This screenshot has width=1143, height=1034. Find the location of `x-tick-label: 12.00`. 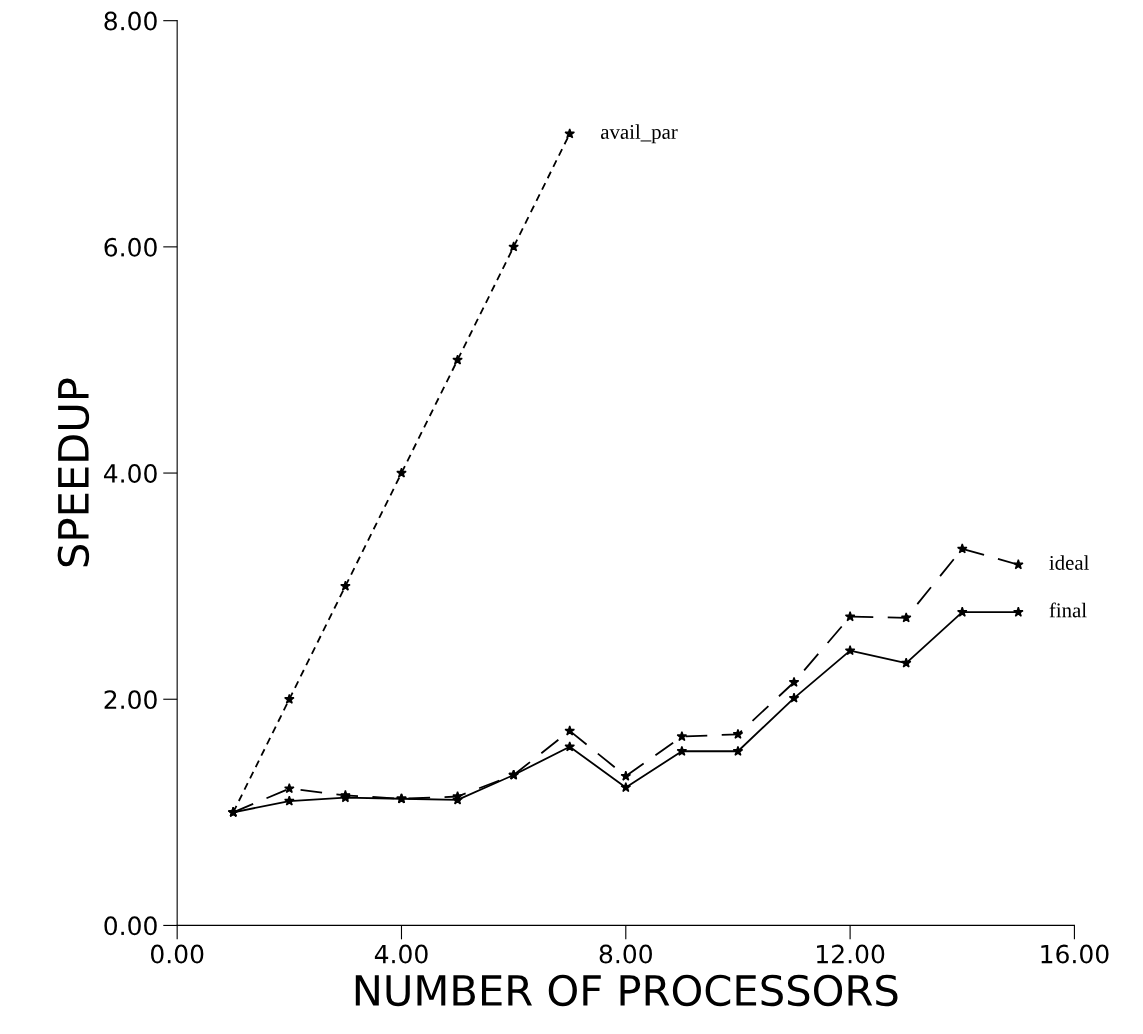

x-tick-label: 12.00 is located at coordinates (851, 954).